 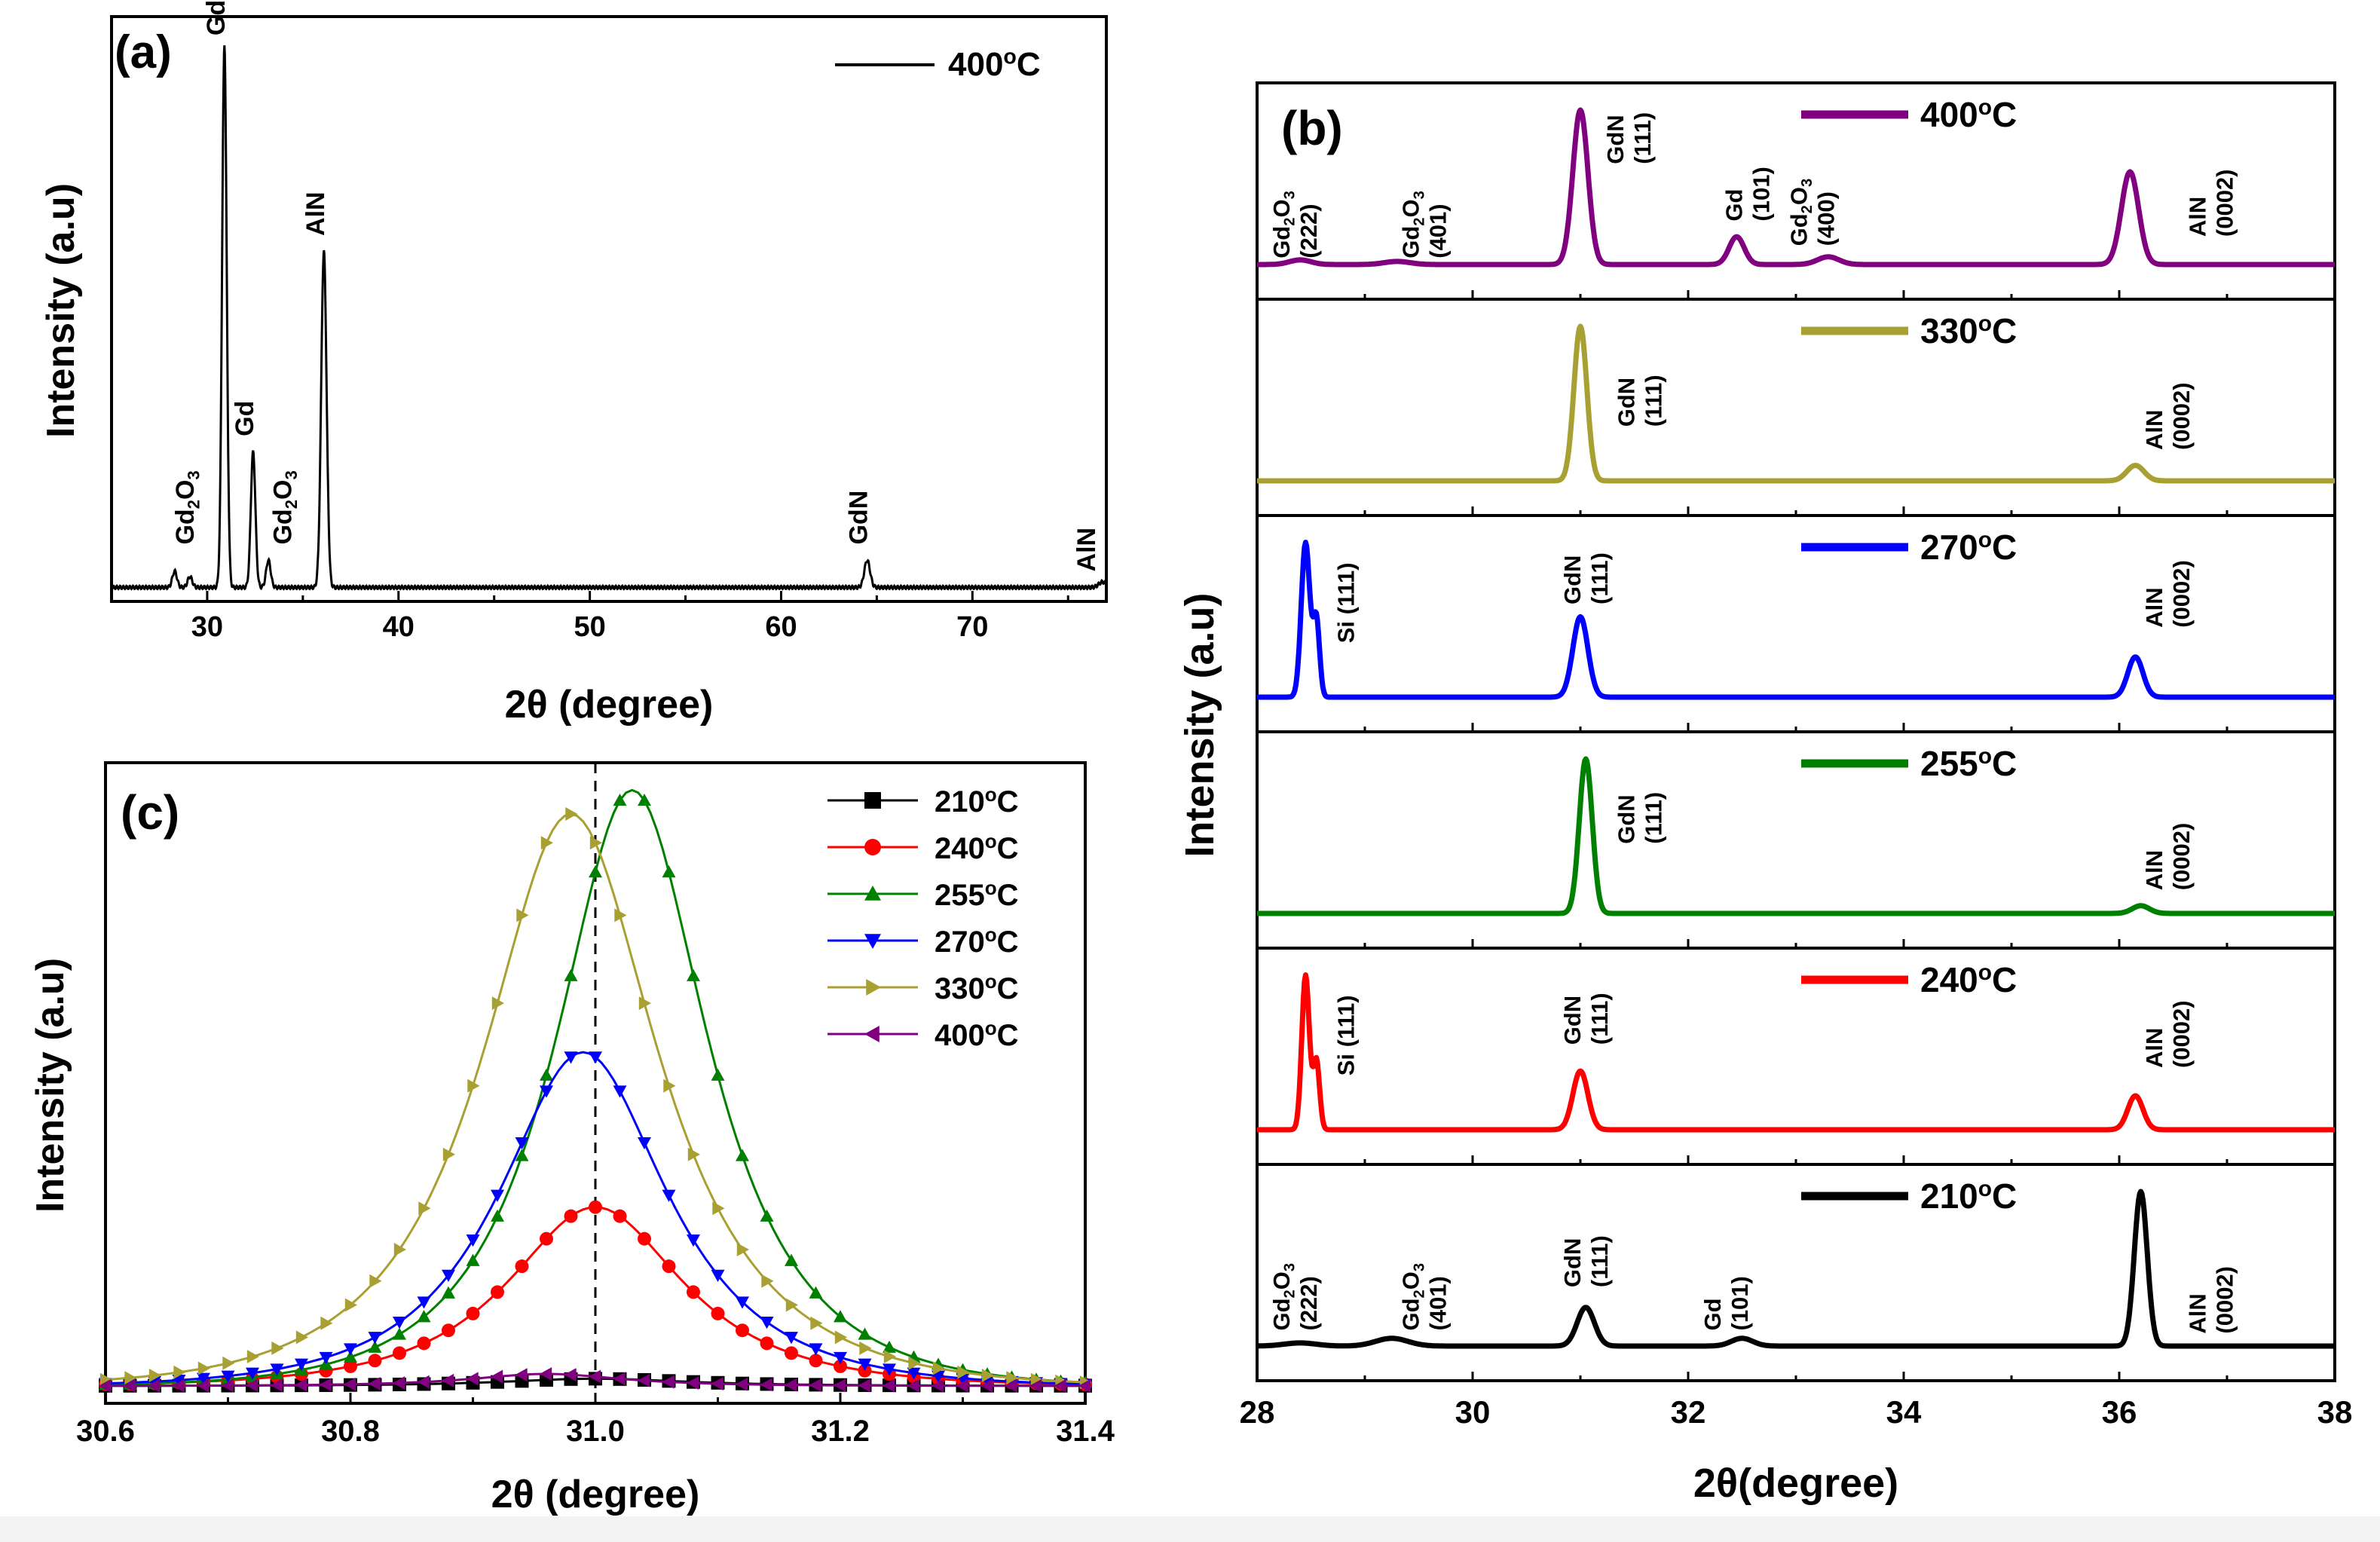 What do you see at coordinates (1949, 114) in the screenshot?
I see `label-part: 400` at bounding box center [1949, 114].